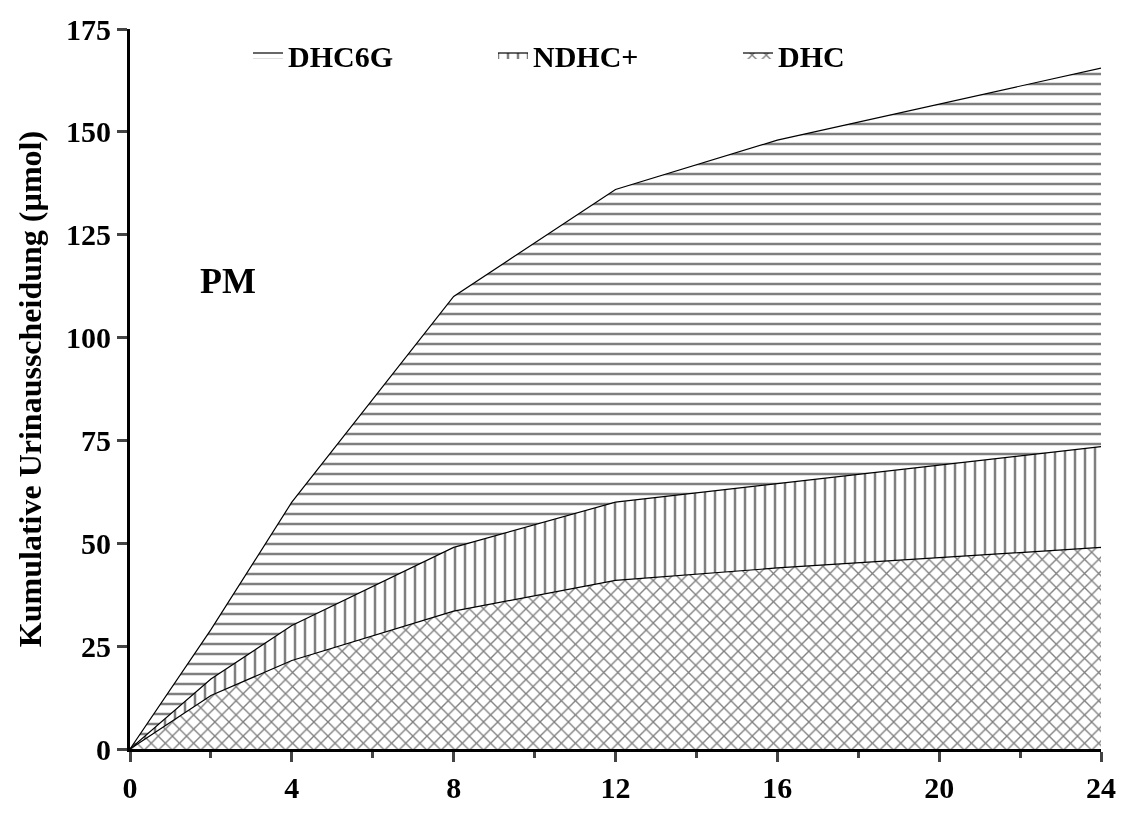 The height and width of the screenshot is (816, 1131). Describe the element at coordinates (88, 132) in the screenshot. I see `y-tick-label: 150` at that location.